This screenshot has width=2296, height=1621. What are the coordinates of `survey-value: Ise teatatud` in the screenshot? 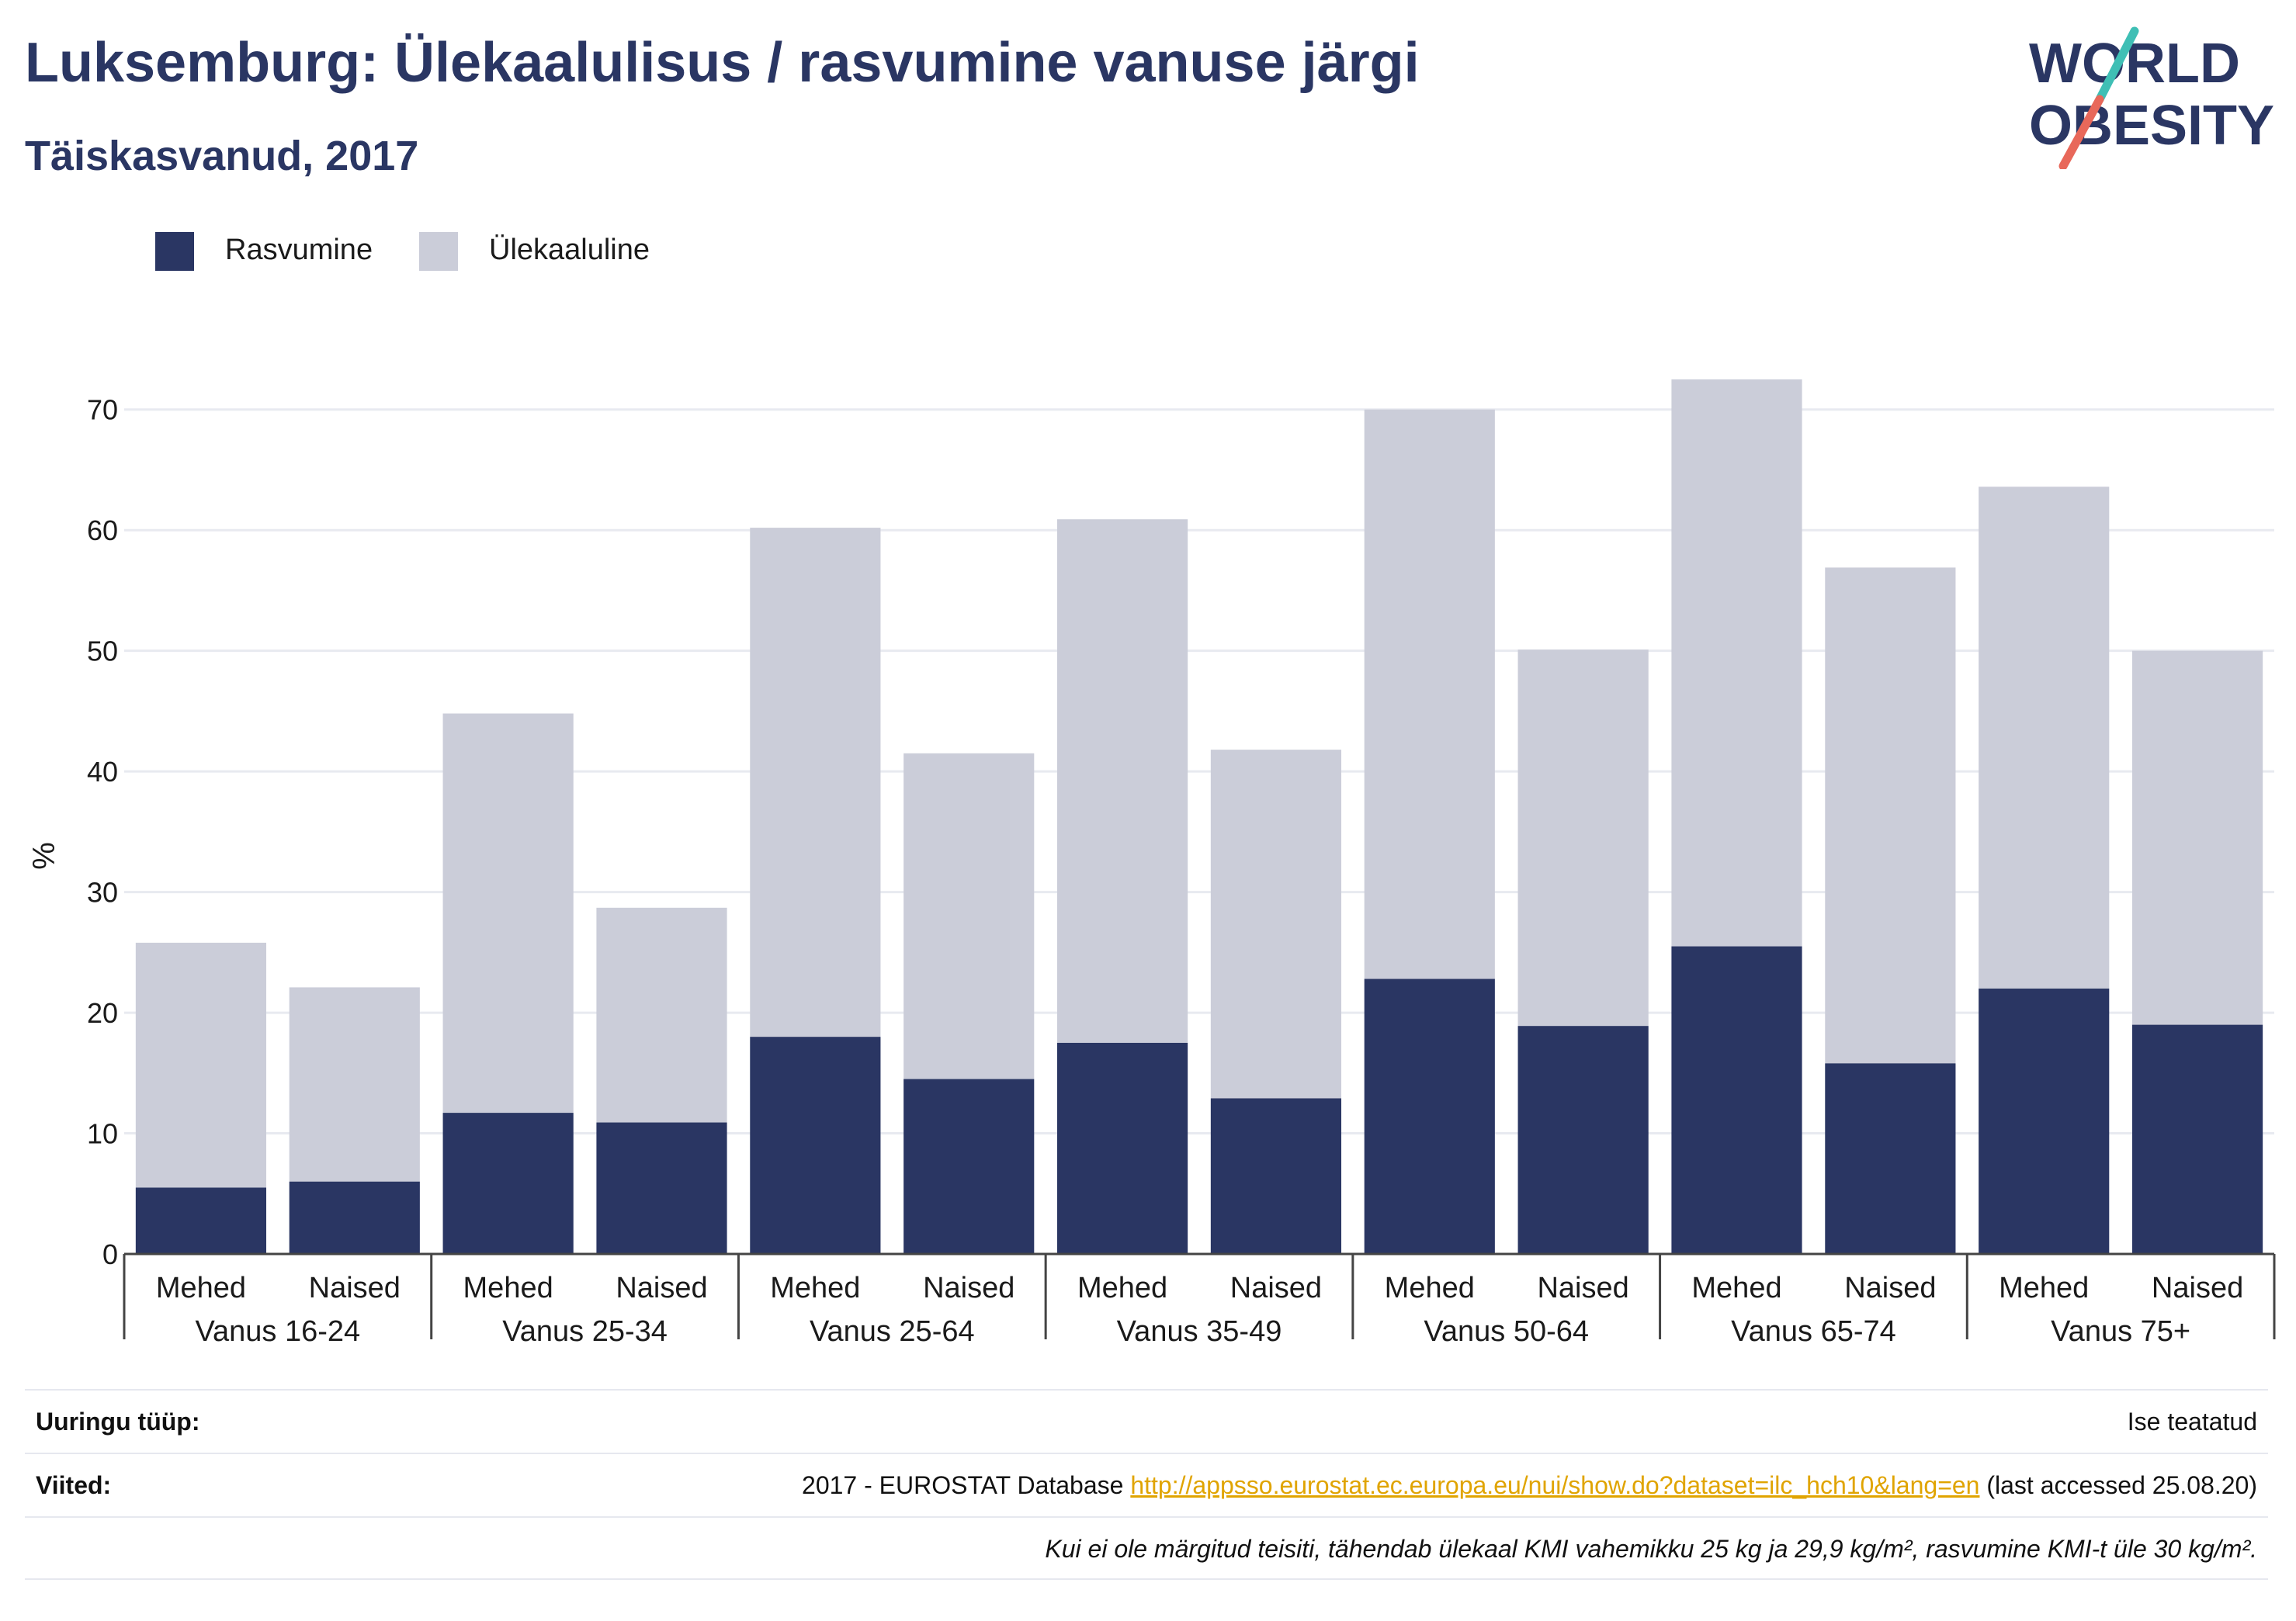 It's located at (2192, 1422).